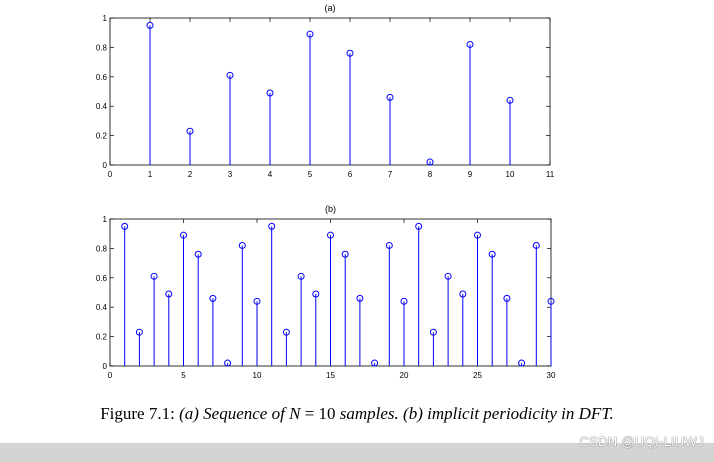 This screenshot has height=462, width=714. I want to click on caption-desc-before: (a) Sequence of, so click(232, 413).